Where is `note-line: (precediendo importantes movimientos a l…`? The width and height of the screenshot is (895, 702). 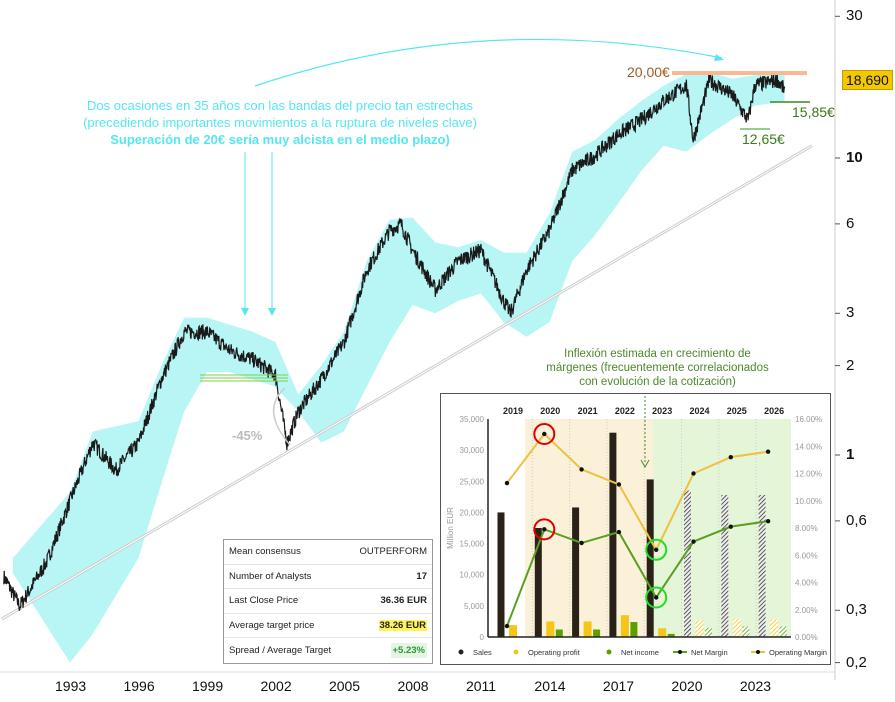 note-line: (precediendo importantes movimientos a l… is located at coordinates (280, 122).